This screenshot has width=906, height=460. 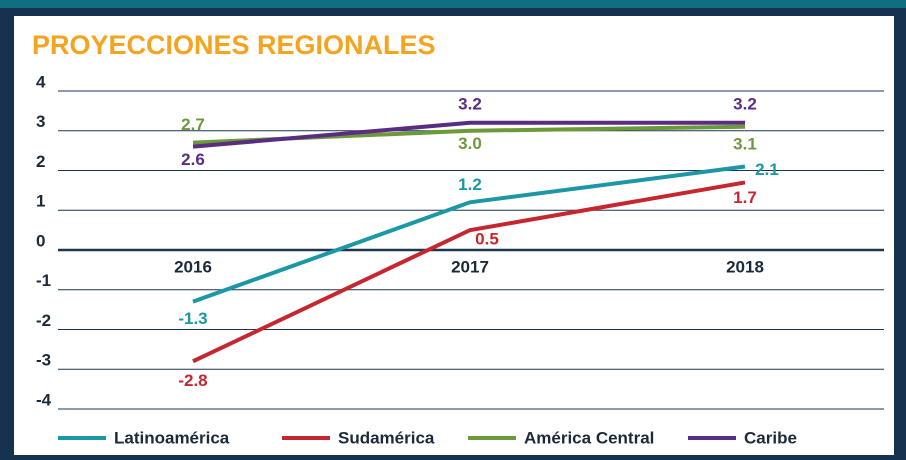 I want to click on chart-title: PROYECCIONES REGIONALES, so click(x=234, y=45).